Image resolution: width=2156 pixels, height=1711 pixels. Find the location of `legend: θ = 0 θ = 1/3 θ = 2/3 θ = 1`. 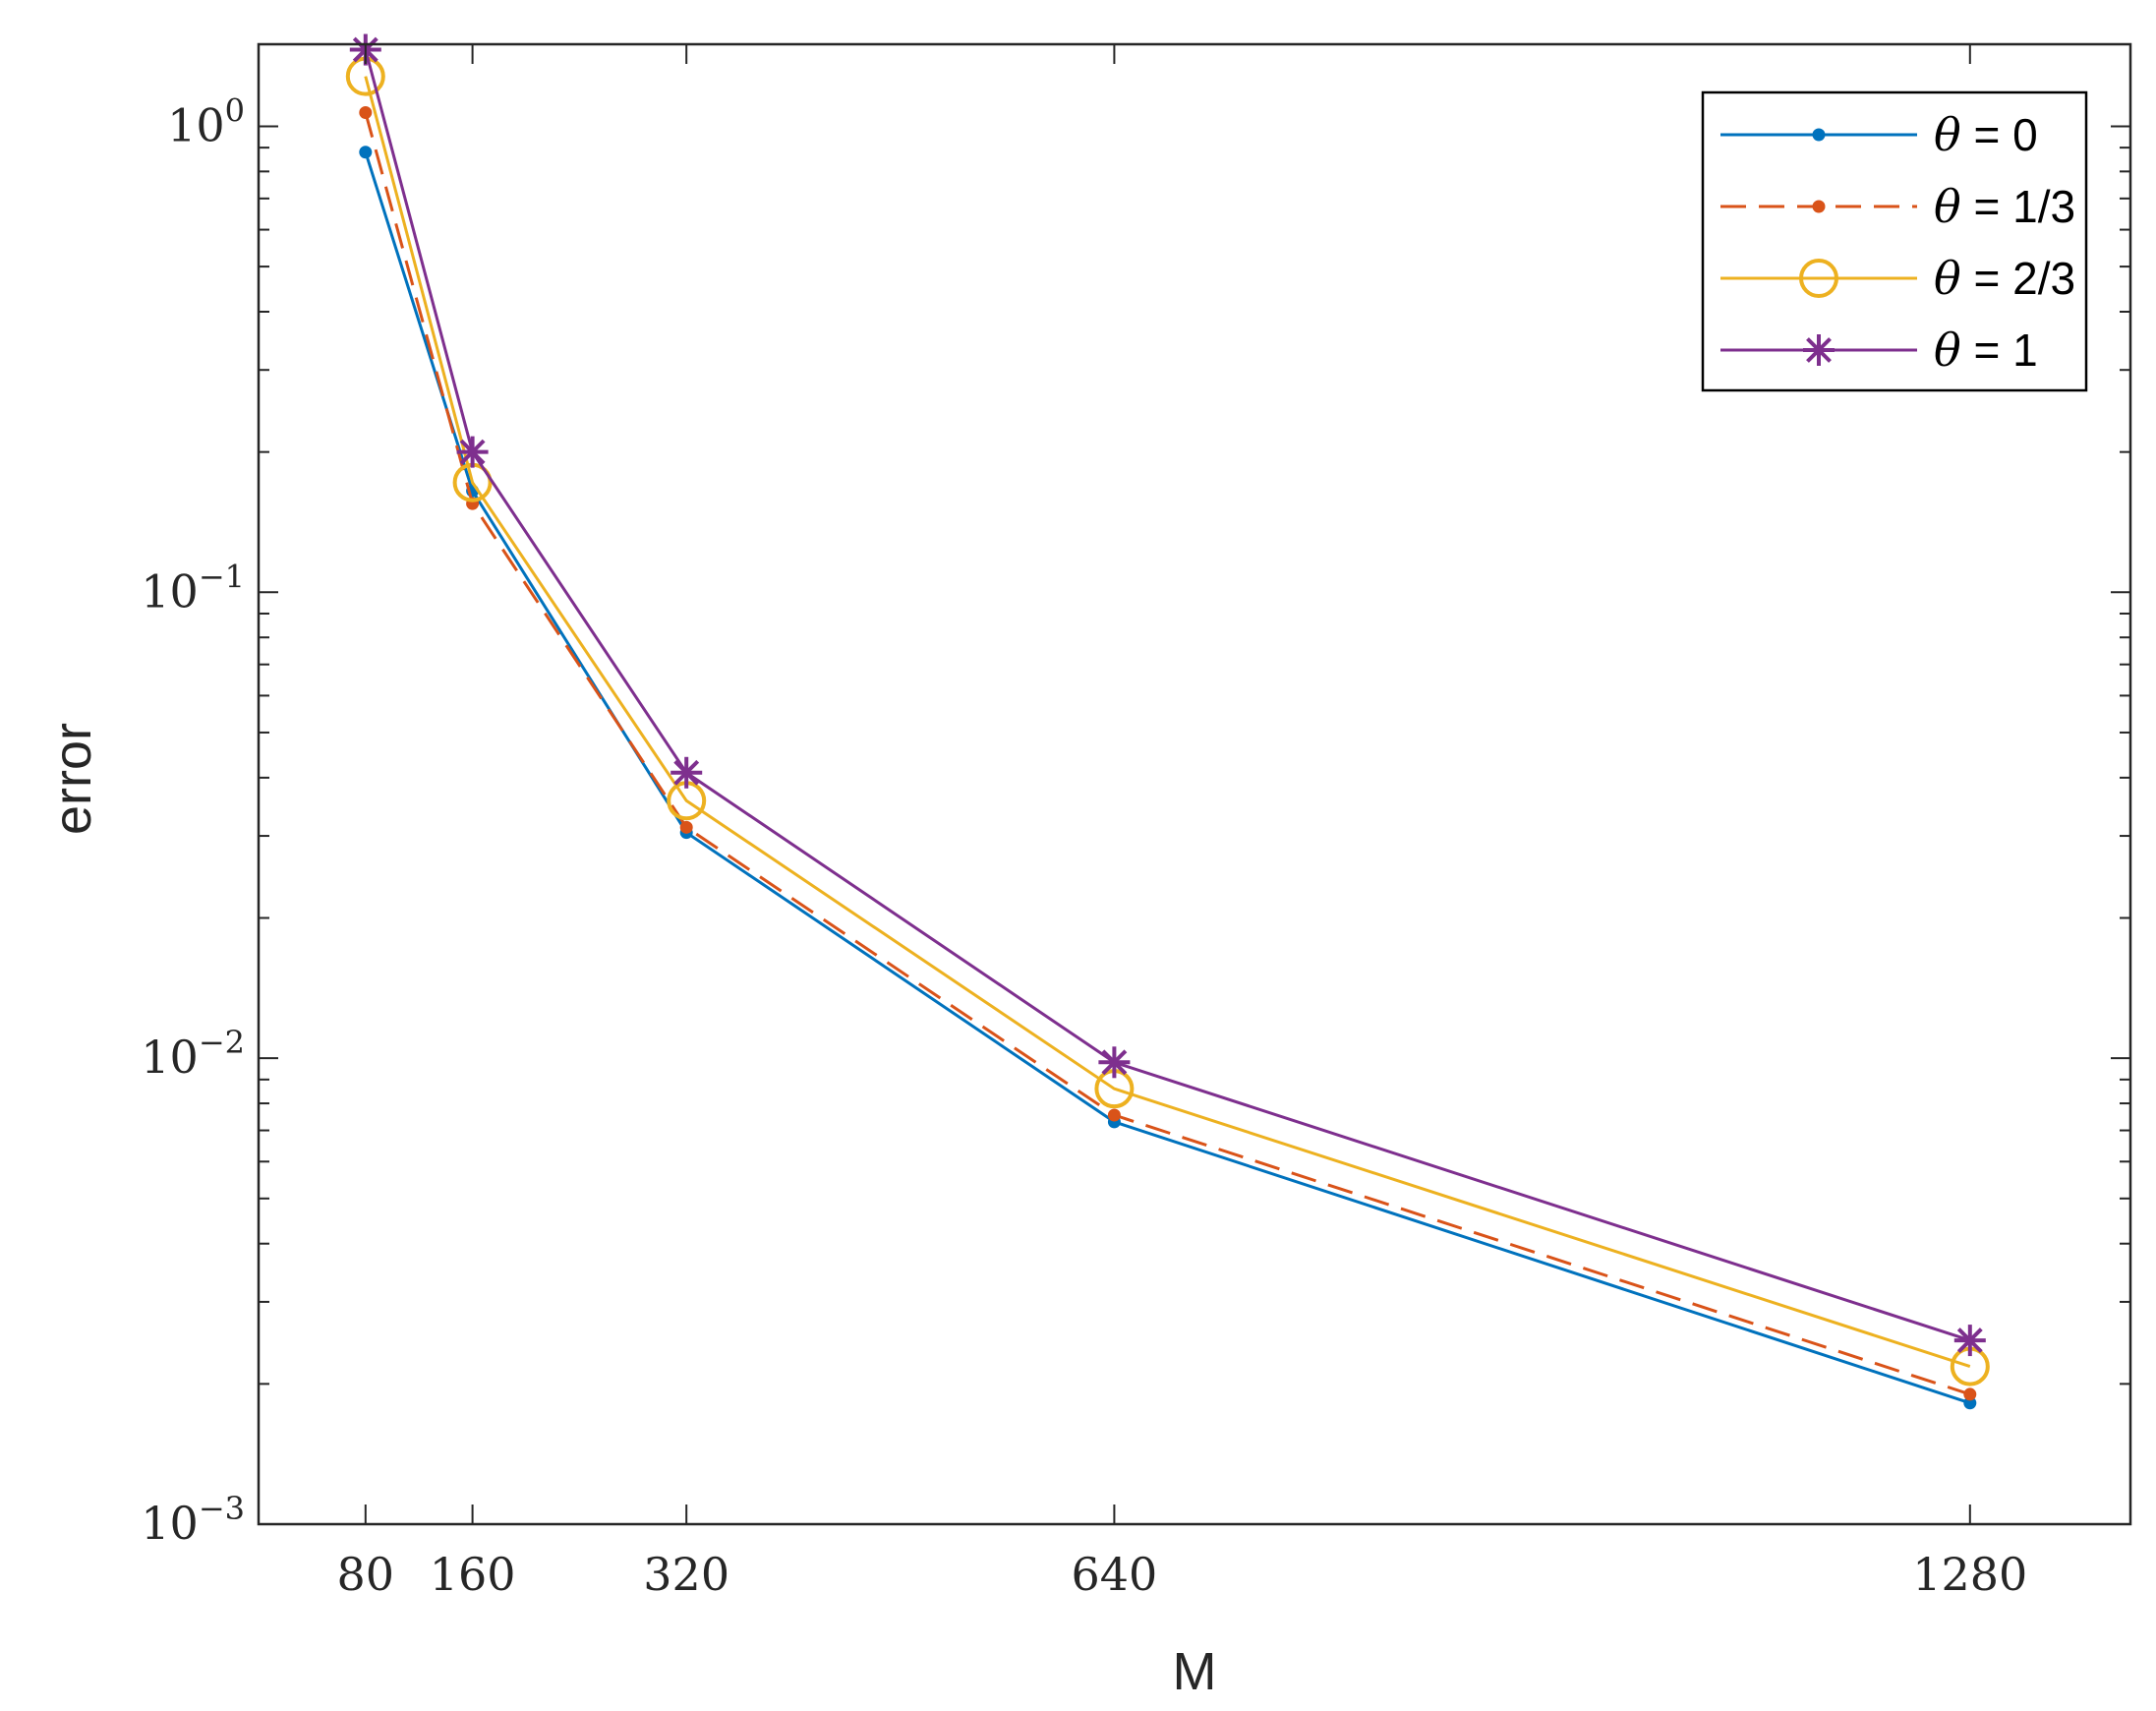

legend: θ = 0 θ = 1/3 θ = 2/3 θ = 1 is located at coordinates (1895, 241).